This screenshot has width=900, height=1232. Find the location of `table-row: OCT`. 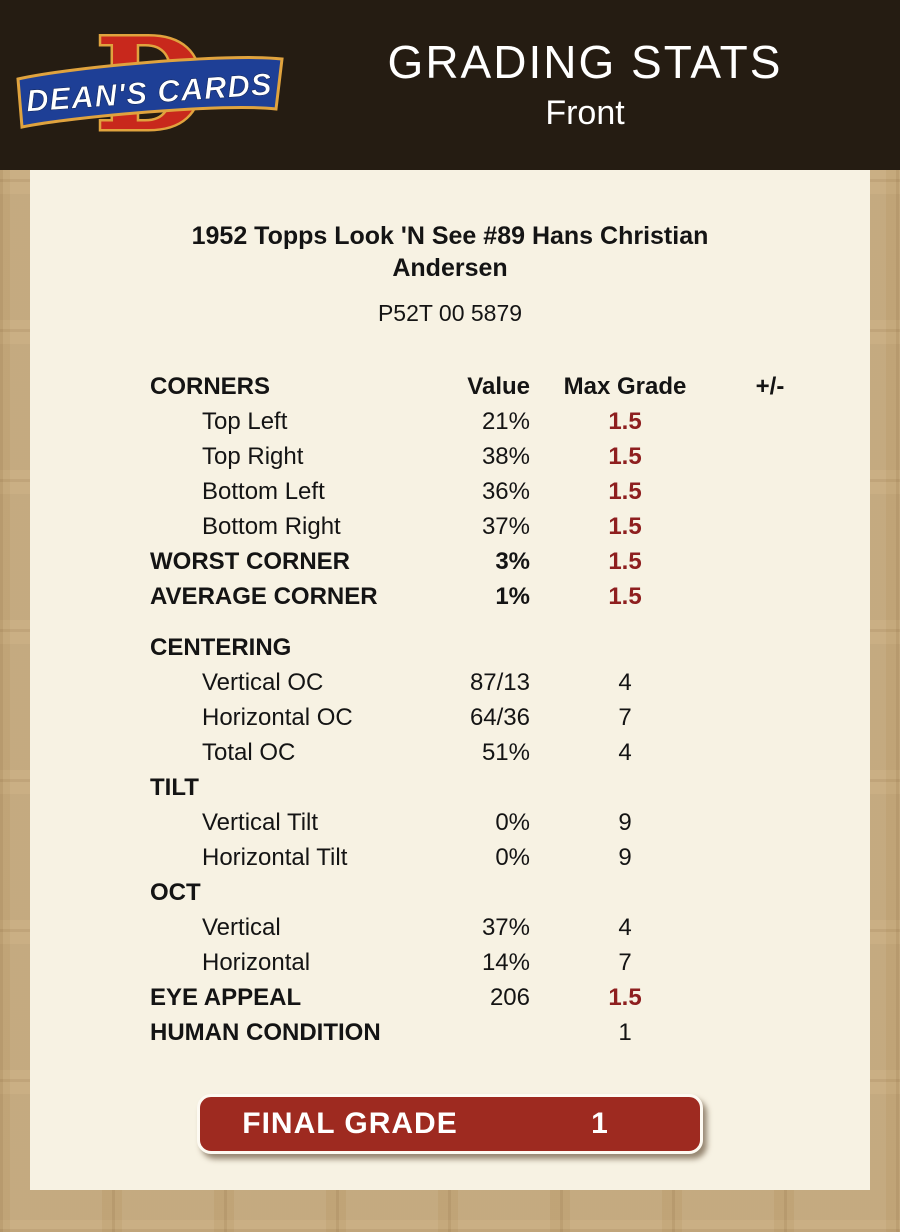

table-row: OCT is located at coordinates (510, 896).